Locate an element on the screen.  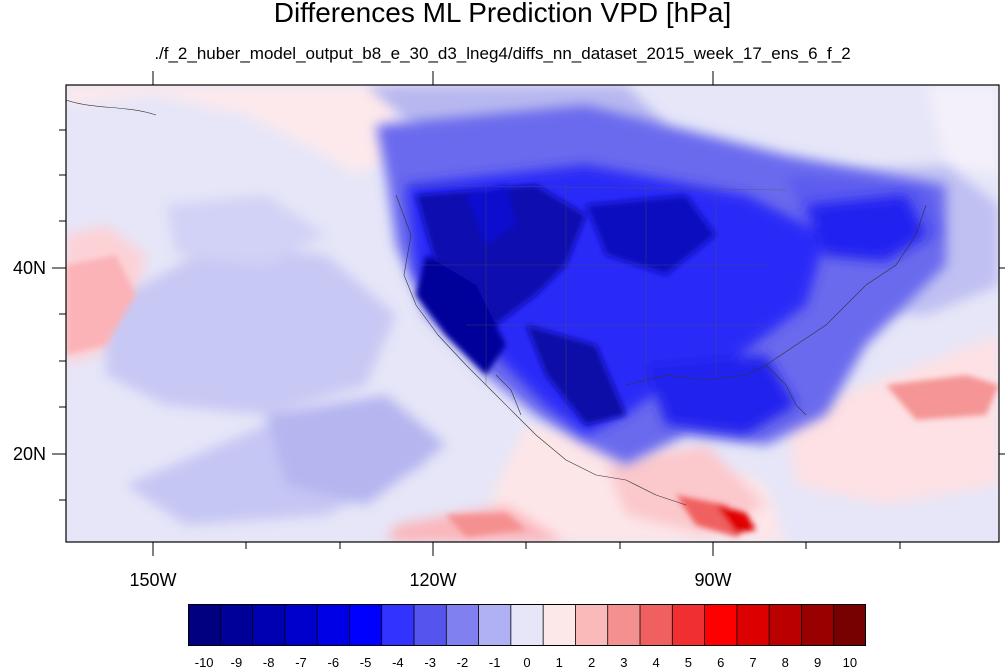
colorbar-tick-label: -10 is located at coordinates (204, 662).